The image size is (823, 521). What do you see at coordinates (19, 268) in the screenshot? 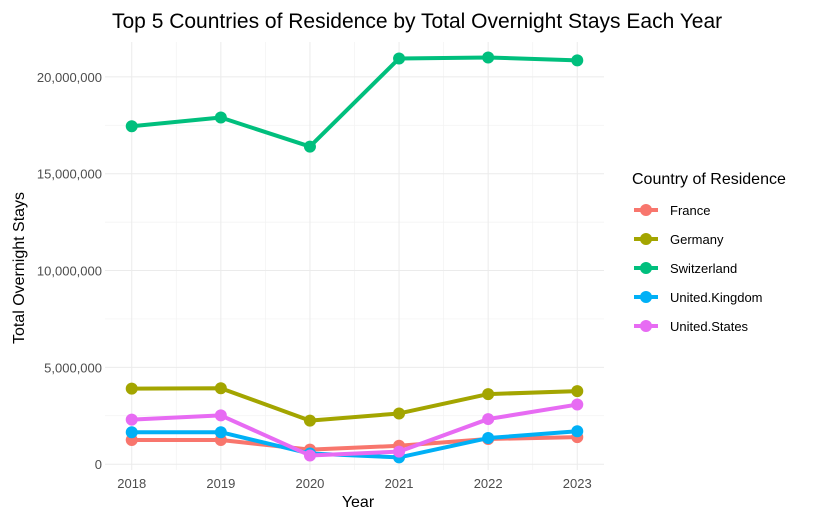
I see `y-axis-title: Total Overnight Stays` at bounding box center [19, 268].